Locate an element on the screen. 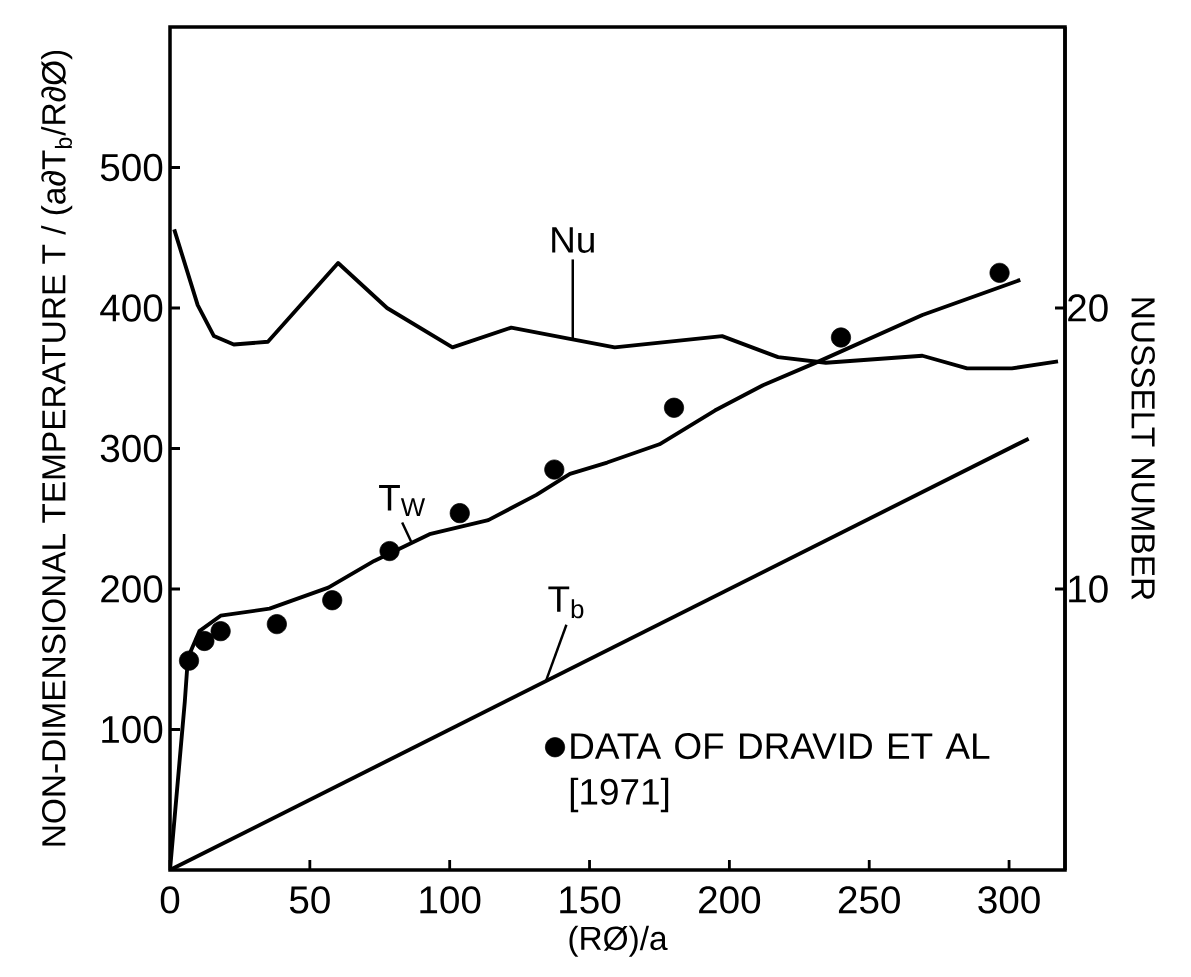  x-tick-label: 50 is located at coordinates (309, 900).